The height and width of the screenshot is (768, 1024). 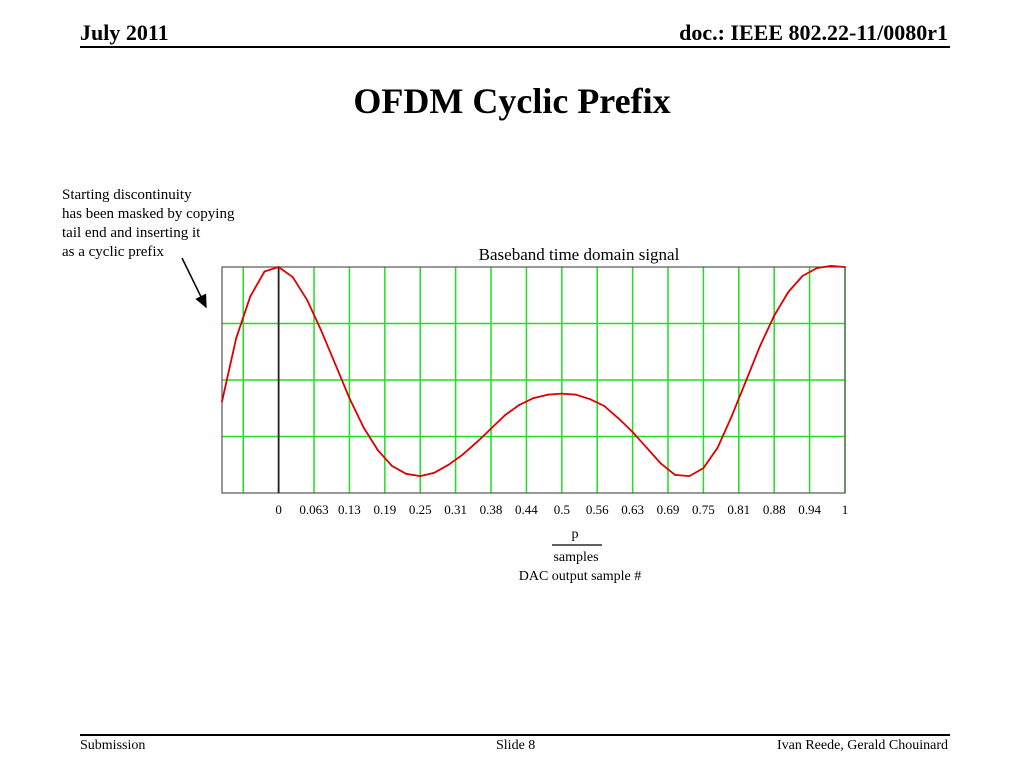 I want to click on footer-rule, so click(x=515, y=735).